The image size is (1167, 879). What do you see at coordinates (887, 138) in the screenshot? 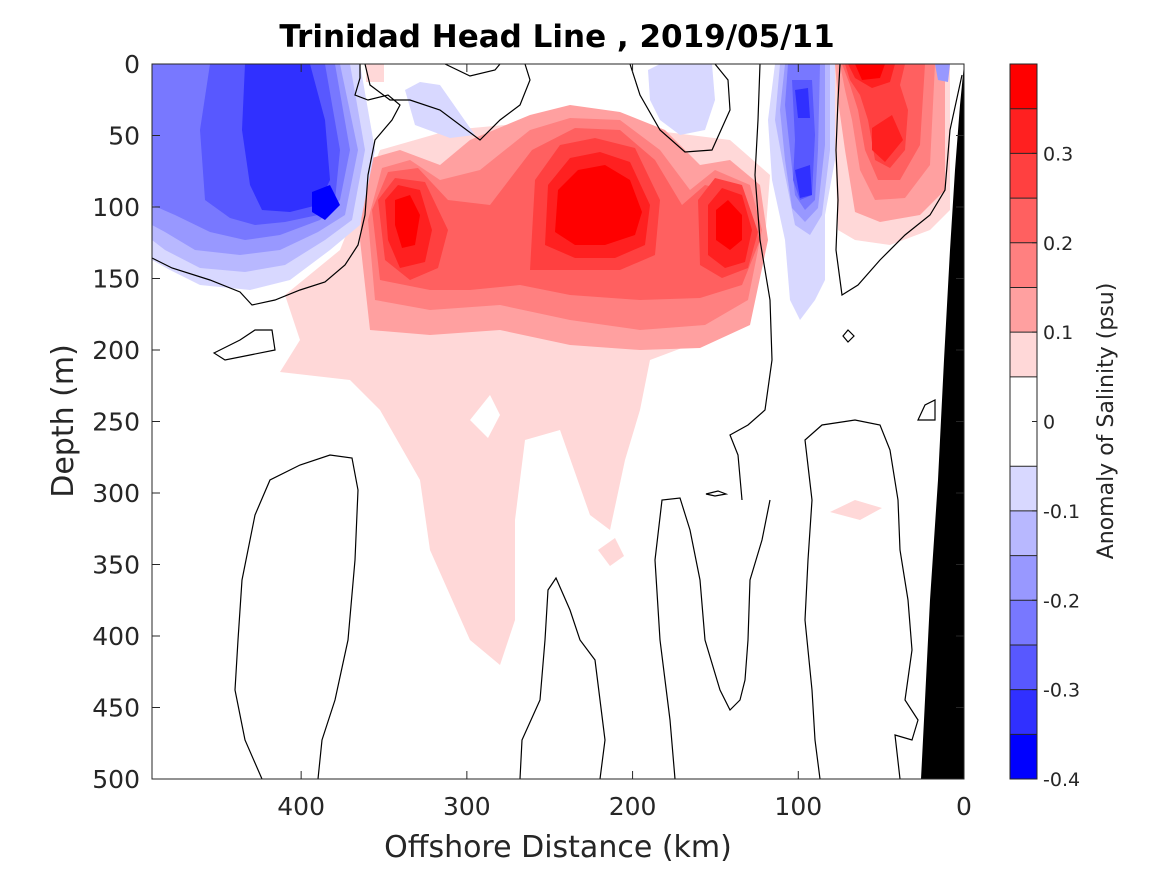
I see `nearshore-salty-core-50m` at bounding box center [887, 138].